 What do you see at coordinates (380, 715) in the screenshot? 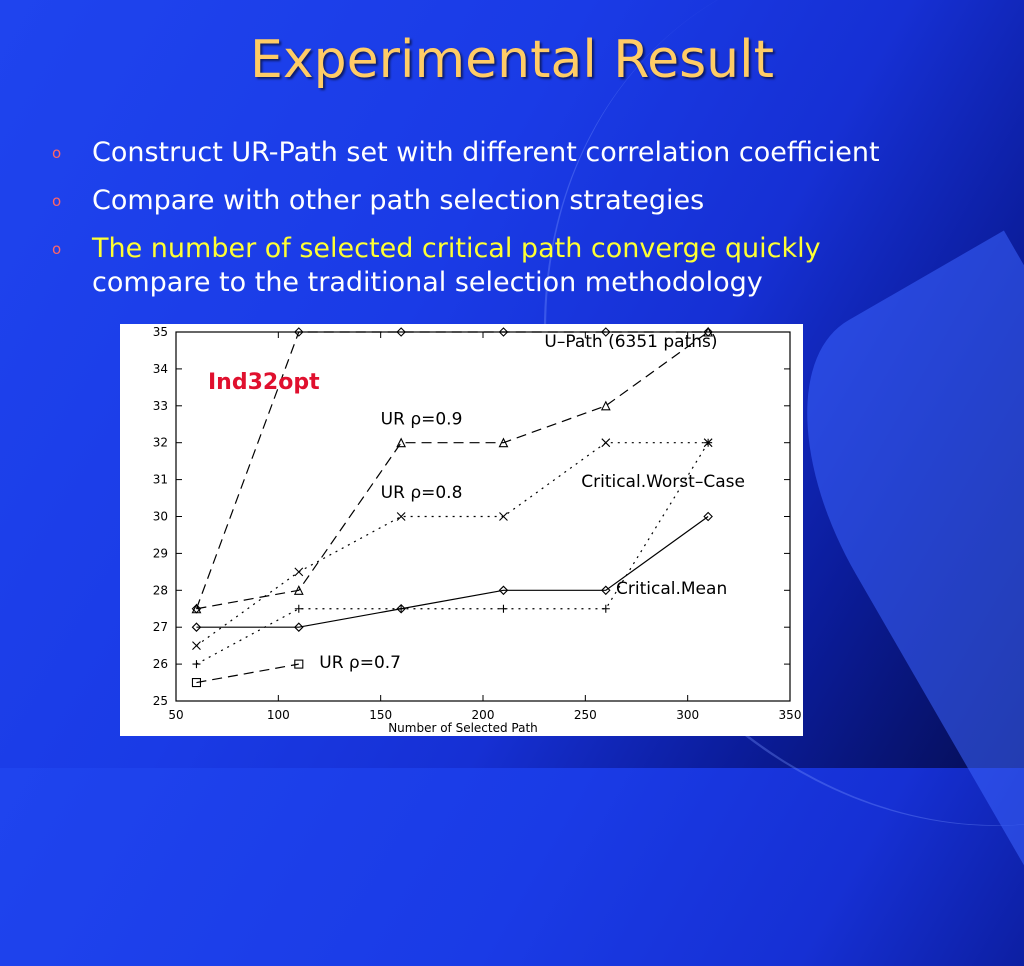
I see `x-tick-label: 150` at bounding box center [380, 715].